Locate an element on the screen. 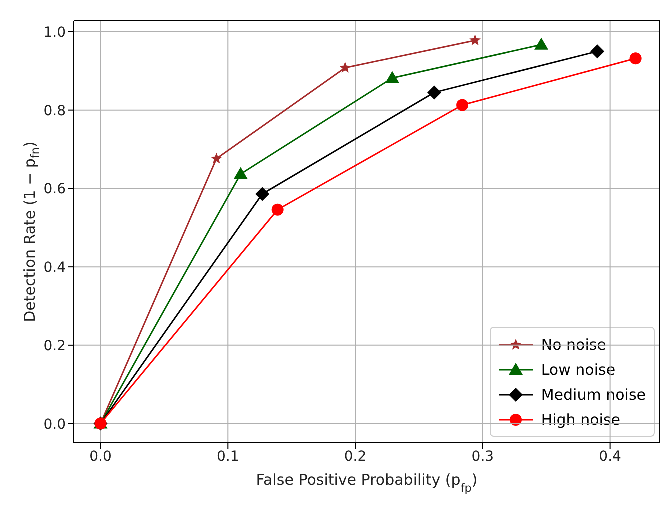  y-tick-label: 0.0 is located at coordinates (55, 424).